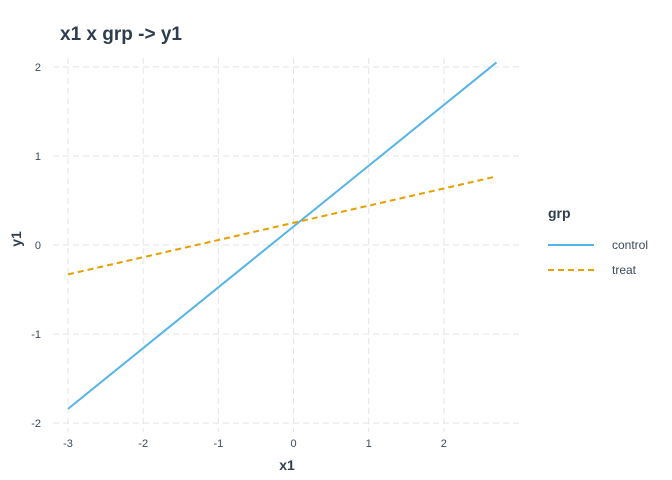 Image resolution: width=672 pixels, height=480 pixels. What do you see at coordinates (369, 444) in the screenshot?
I see `x-tick-label: 1` at bounding box center [369, 444].